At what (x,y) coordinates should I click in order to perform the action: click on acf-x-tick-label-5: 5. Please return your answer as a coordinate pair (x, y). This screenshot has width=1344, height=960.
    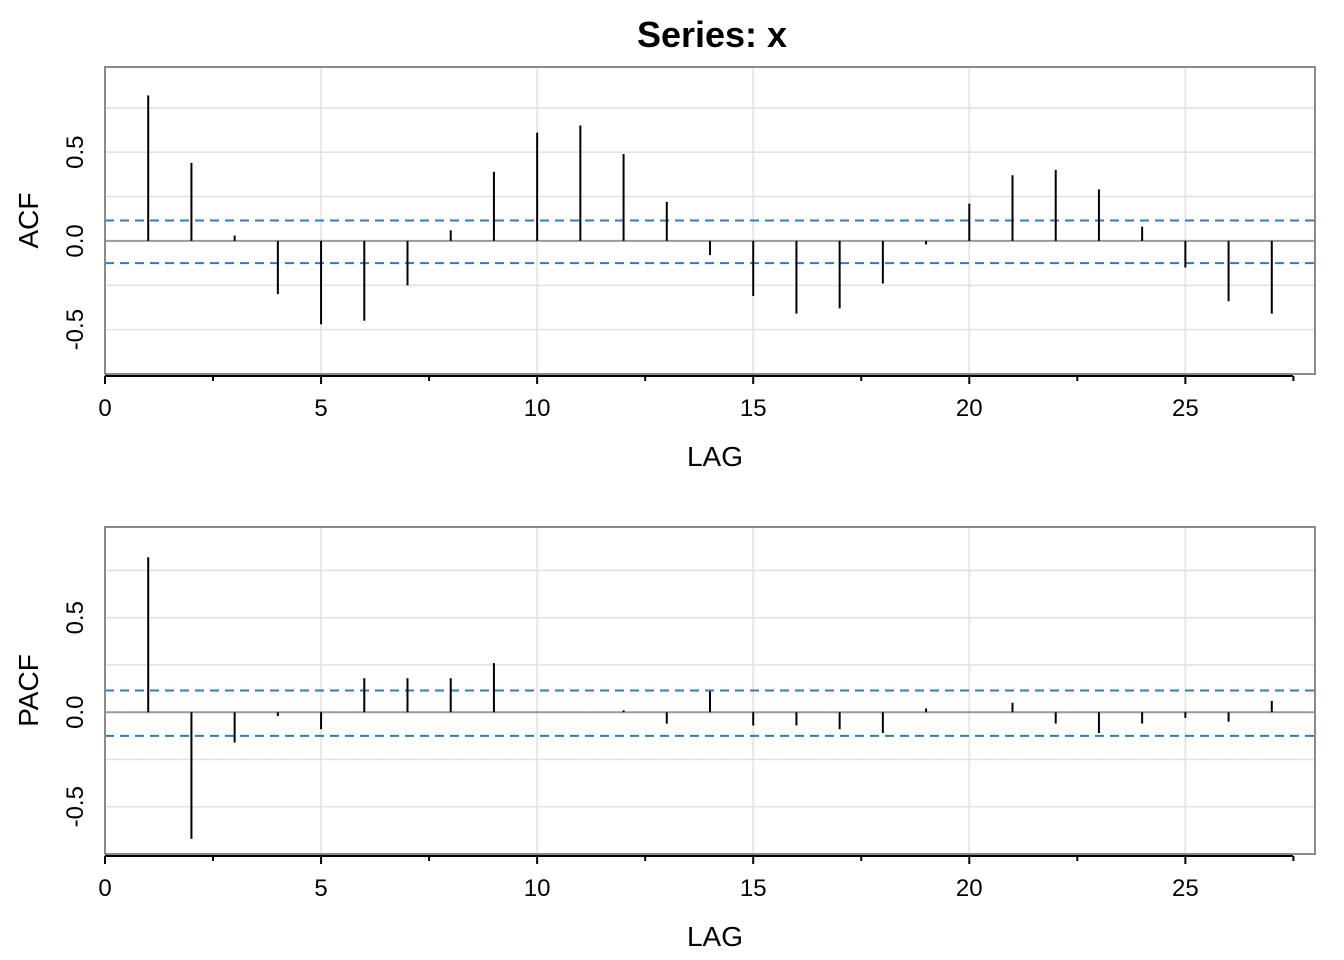
    Looking at the image, I should click on (320, 408).